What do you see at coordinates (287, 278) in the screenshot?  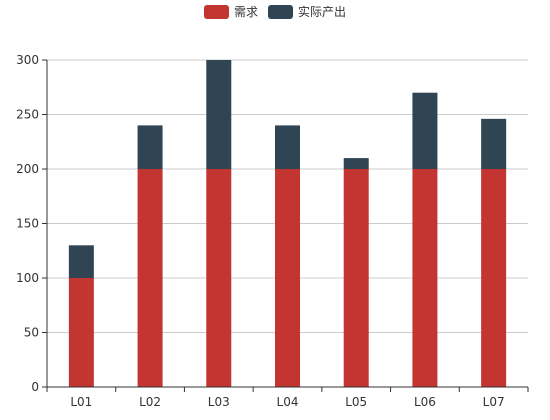 I see `bar-demand-l04` at bounding box center [287, 278].